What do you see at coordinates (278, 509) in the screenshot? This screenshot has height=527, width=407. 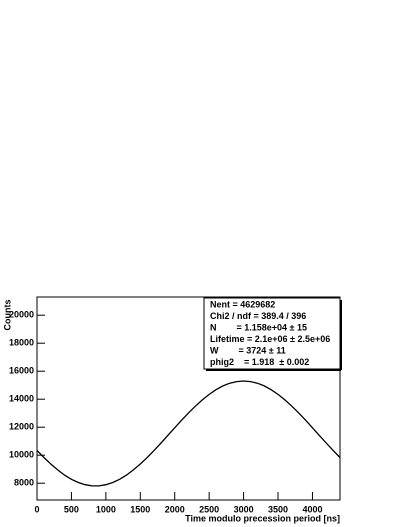 I see `x-tick-label: 3500` at bounding box center [278, 509].